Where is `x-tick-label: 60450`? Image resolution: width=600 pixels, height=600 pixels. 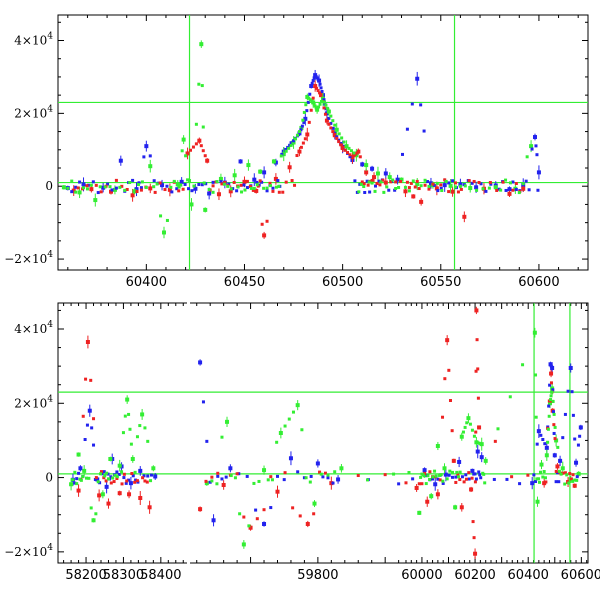
x-tick-label: 60450 is located at coordinates (244, 282).